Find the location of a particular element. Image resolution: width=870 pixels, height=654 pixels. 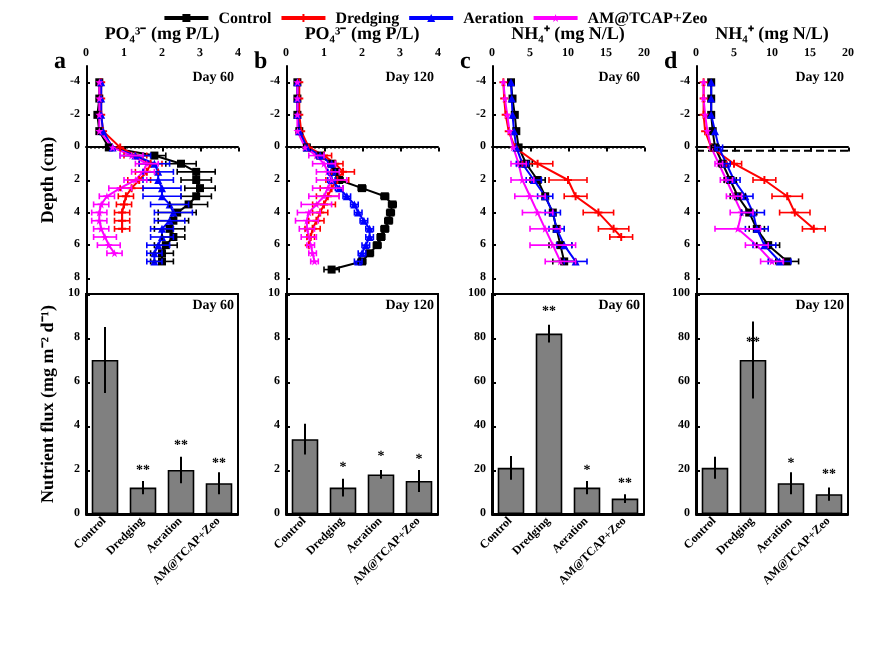

chart-title: a is located at coordinates (60, 60).